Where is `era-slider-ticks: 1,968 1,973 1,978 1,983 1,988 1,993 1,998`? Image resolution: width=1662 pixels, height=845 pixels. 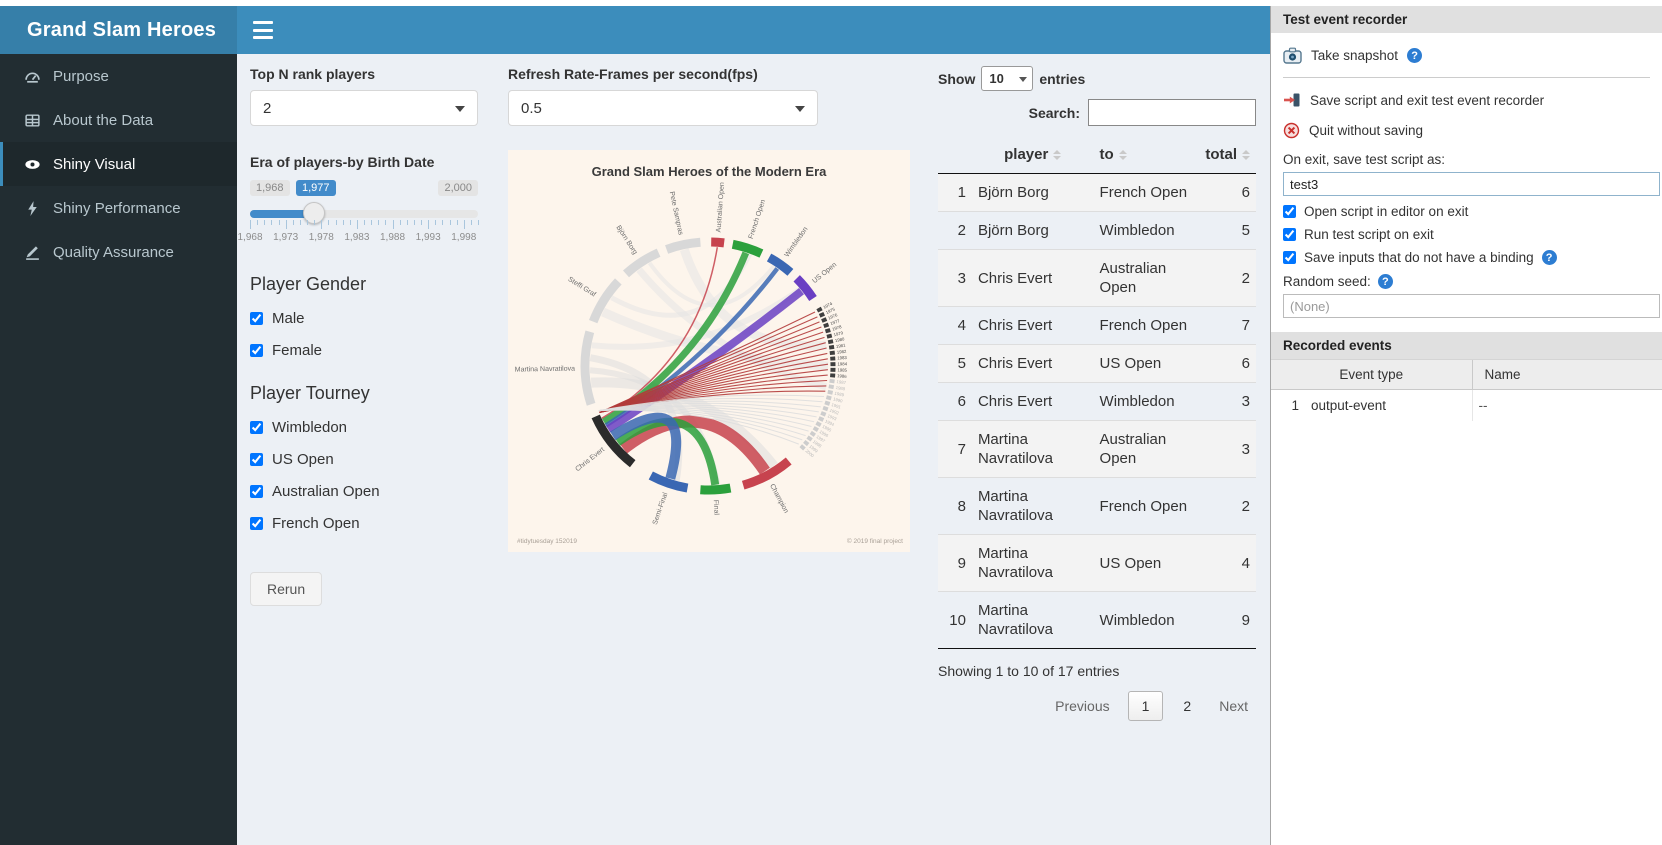
era-slider-ticks: 1,968 1,973 1,978 1,983 1,988 1,993 1,998 is located at coordinates (358, 235).